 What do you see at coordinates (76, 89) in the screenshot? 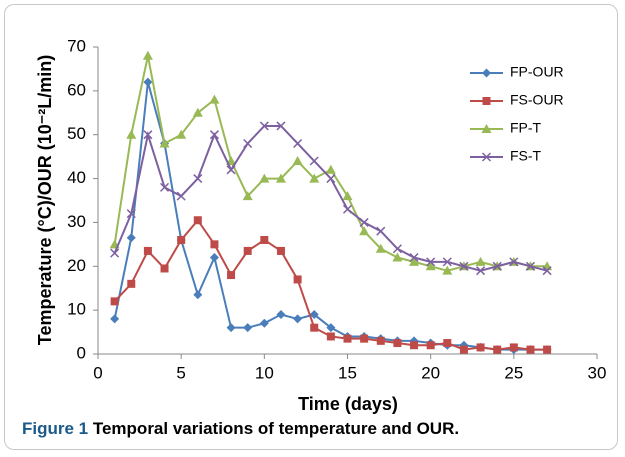
I see `y-tick-label: 60` at bounding box center [76, 89].